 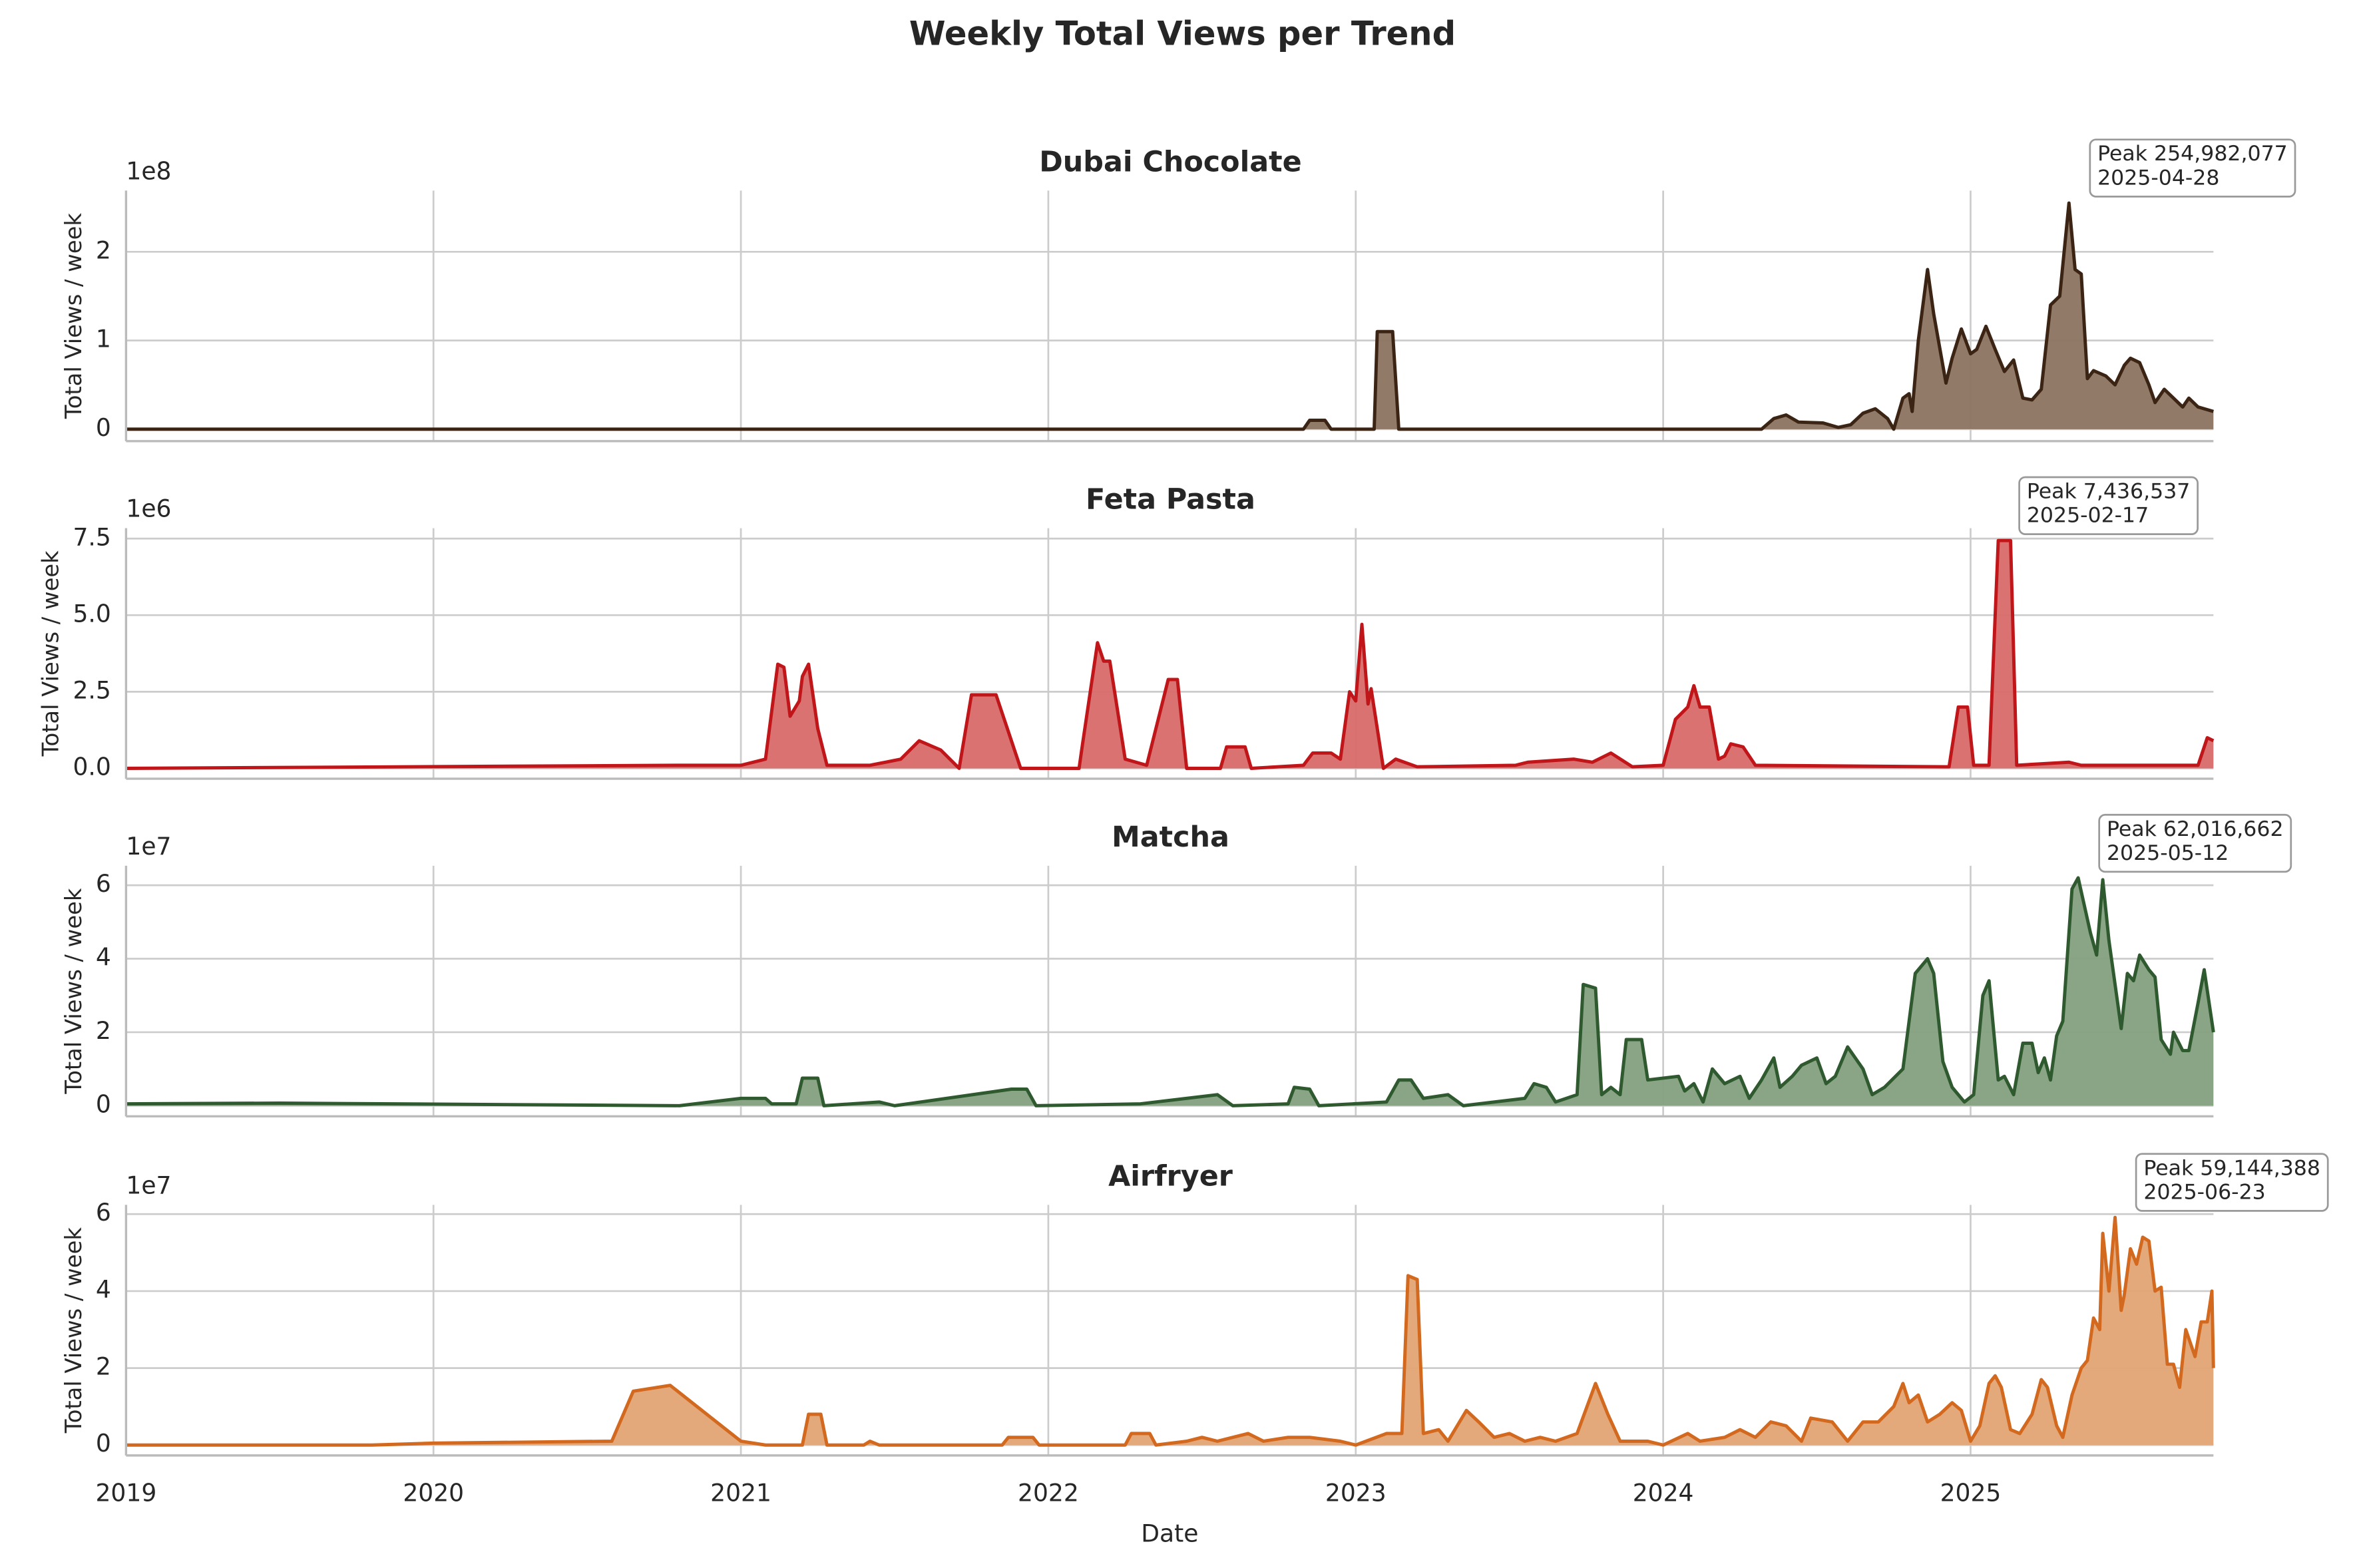 I want to click on y-tick-label: 2.5, so click(x=91, y=690).